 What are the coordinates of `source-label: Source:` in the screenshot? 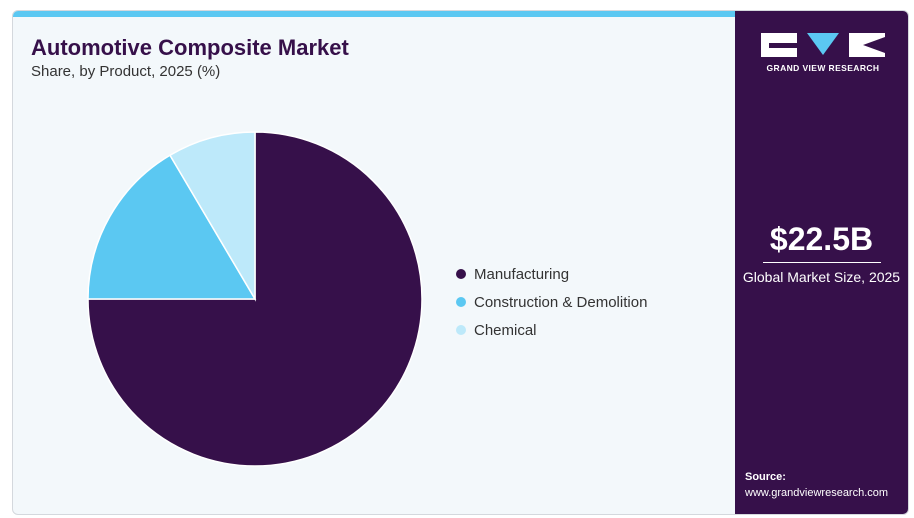 It's located at (765, 477).